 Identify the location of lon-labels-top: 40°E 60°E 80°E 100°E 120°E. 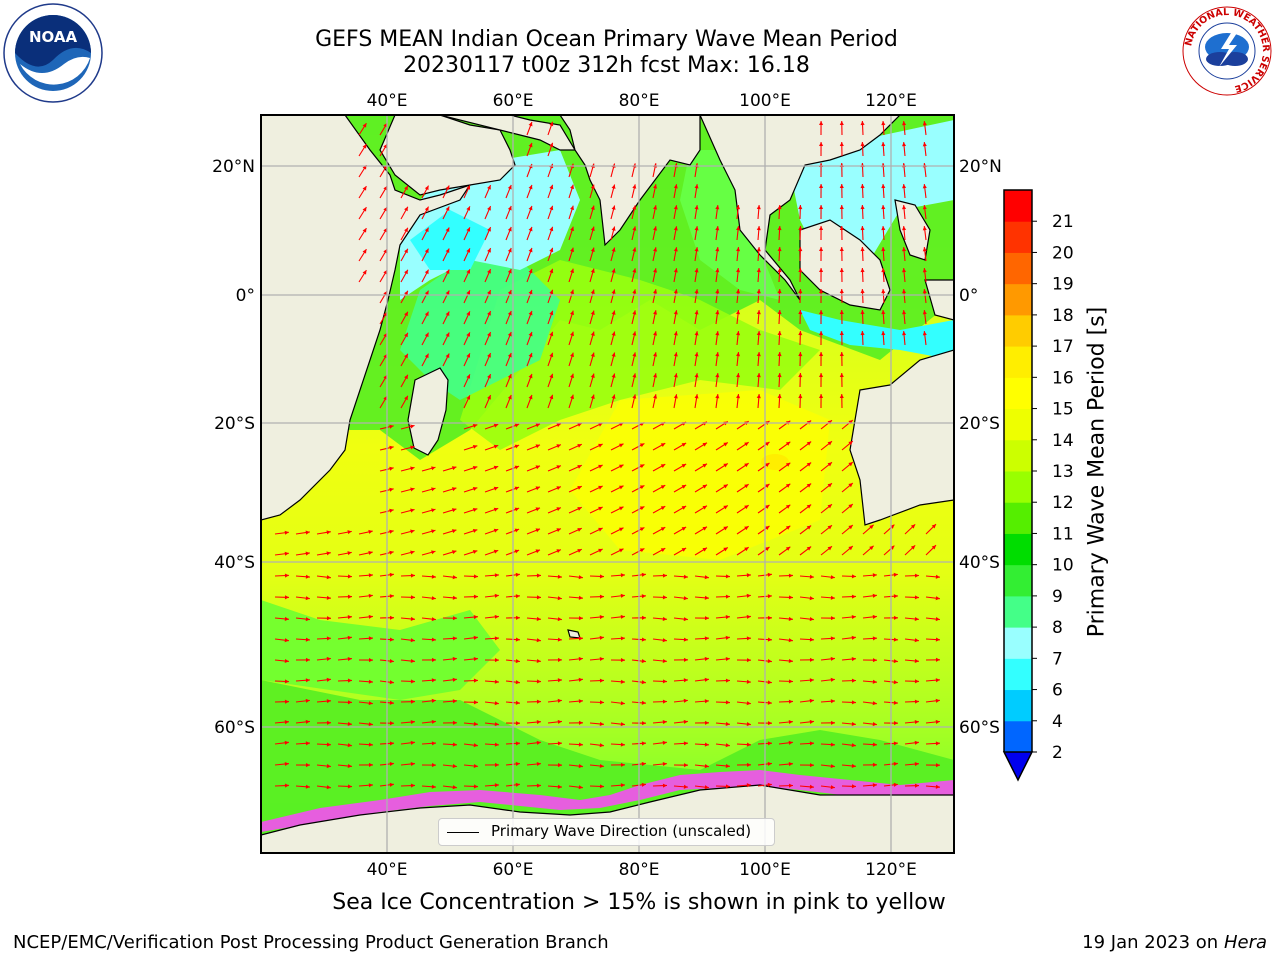
(642, 101).